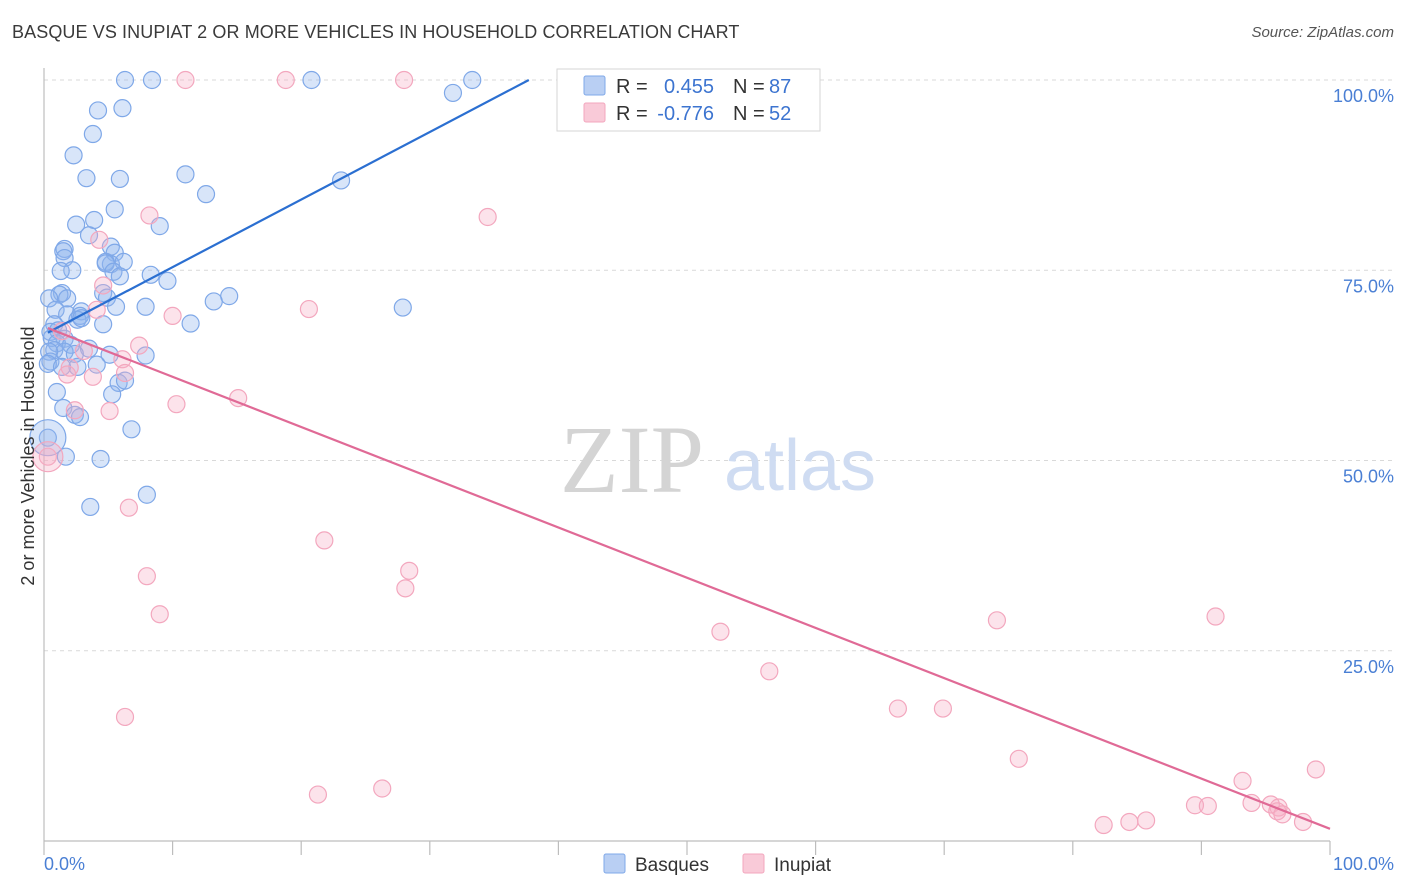 This screenshot has height=892, width=1406. I want to click on x-tick-labels: 0.0% 100.0%, so click(719, 864).